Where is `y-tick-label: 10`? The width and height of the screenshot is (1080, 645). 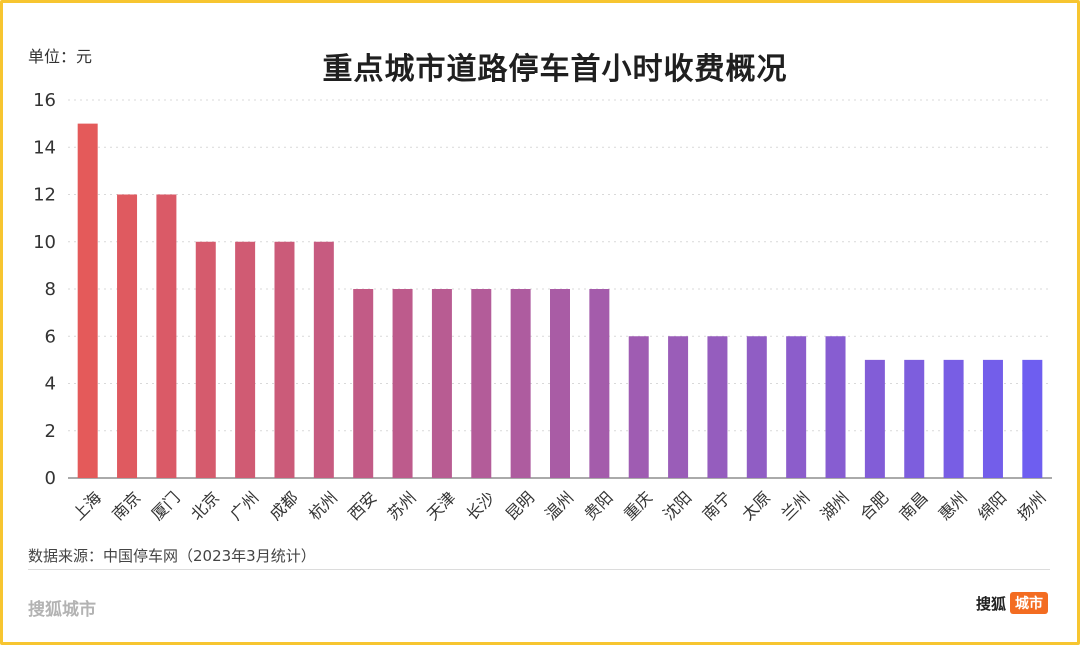
y-tick-label: 10 is located at coordinates (44, 242).